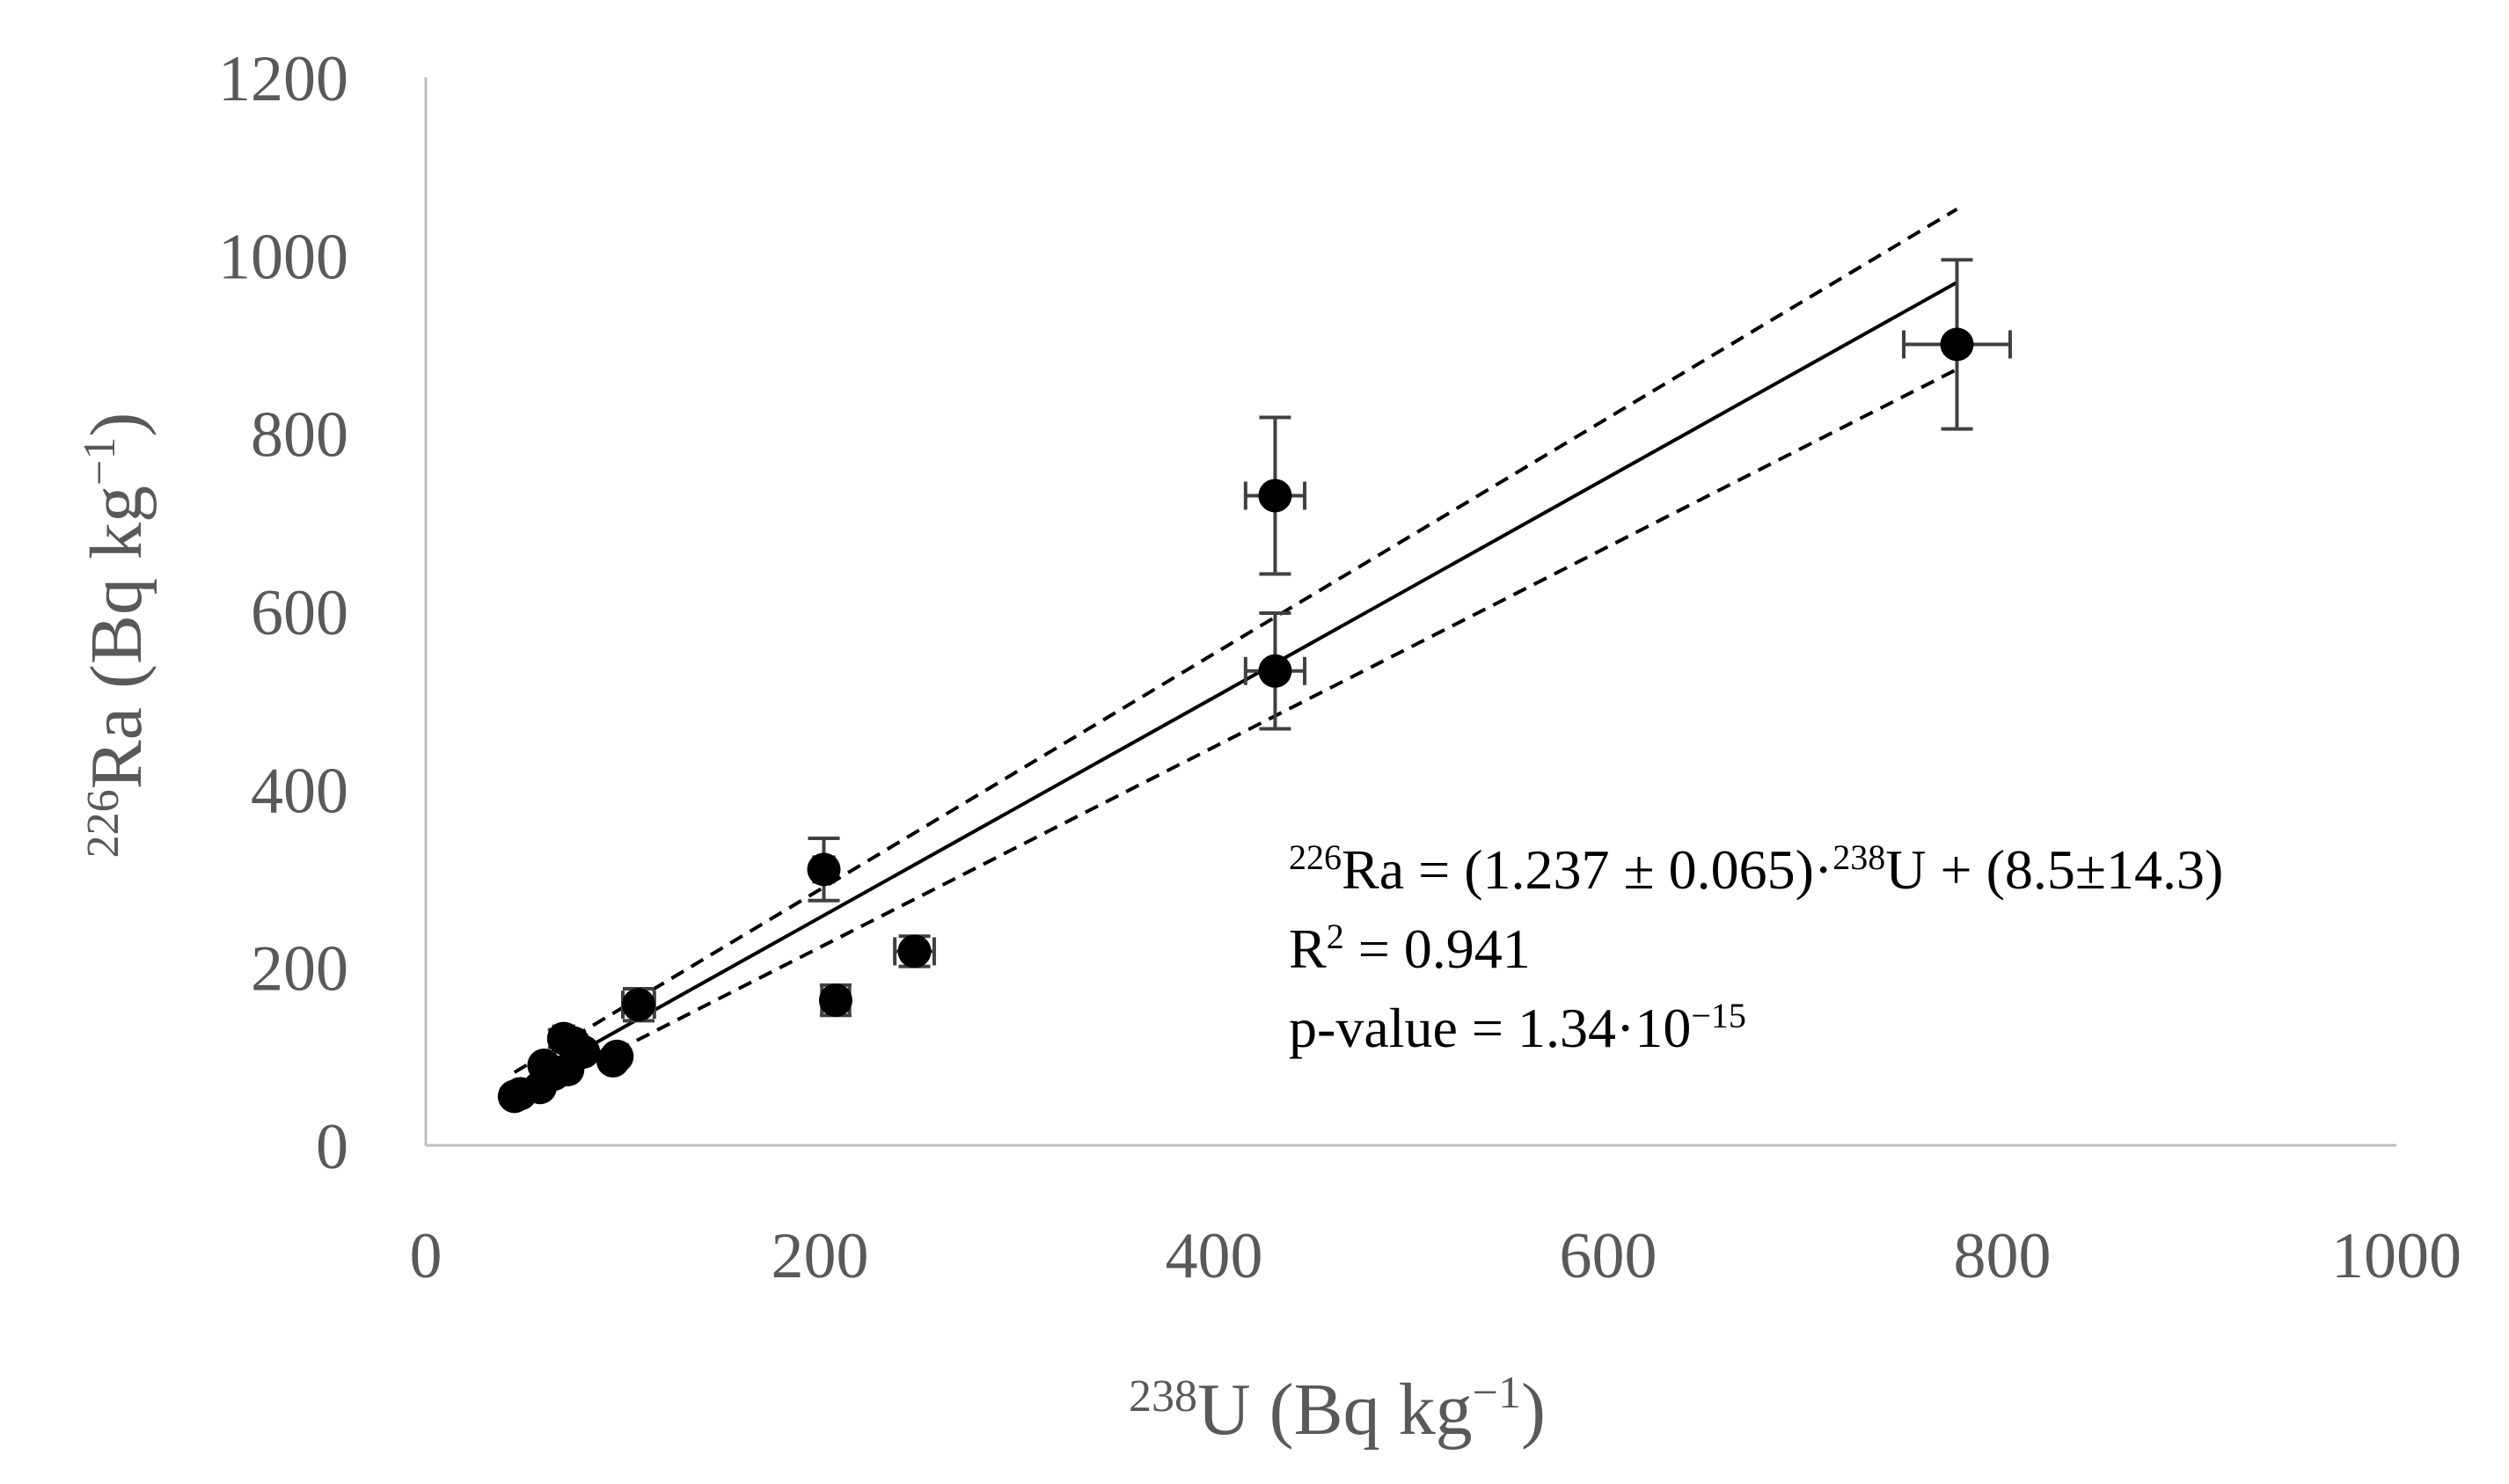 This screenshot has width=2509, height=1484. What do you see at coordinates (1410, 949) in the screenshot?
I see `r-squared: R2 = 0.941` at bounding box center [1410, 949].